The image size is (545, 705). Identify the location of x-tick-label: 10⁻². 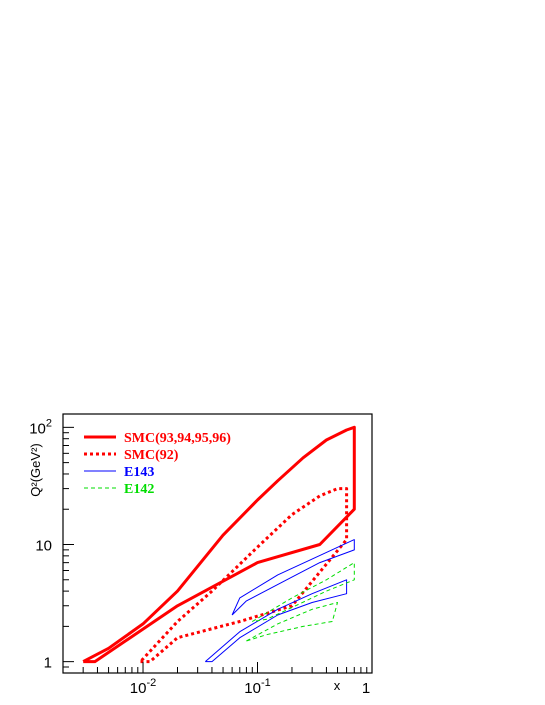
(143, 687).